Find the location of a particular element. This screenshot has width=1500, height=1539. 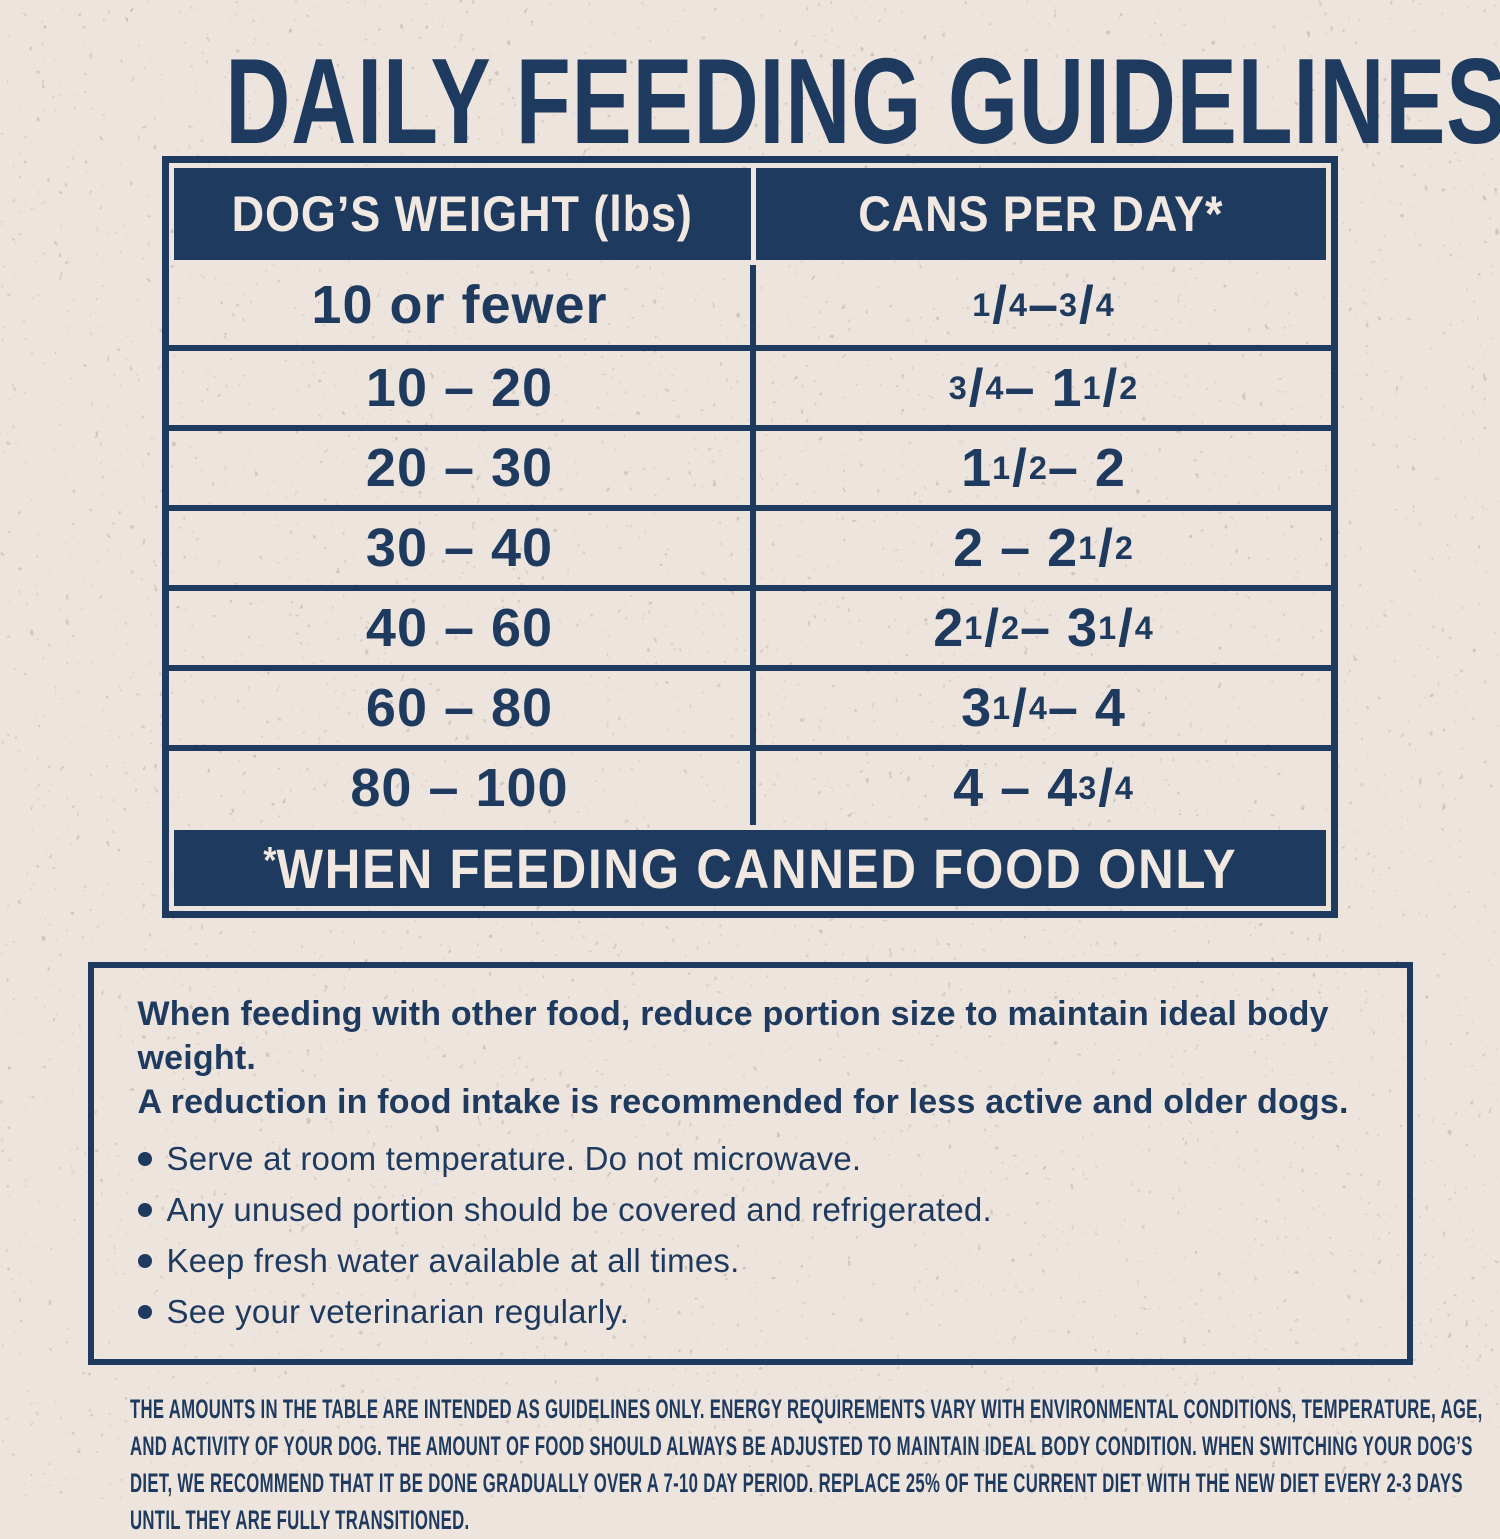

table-header-row: DOG’S WEIGHT (lbs) CANS PER DAY* is located at coordinates (750, 214).